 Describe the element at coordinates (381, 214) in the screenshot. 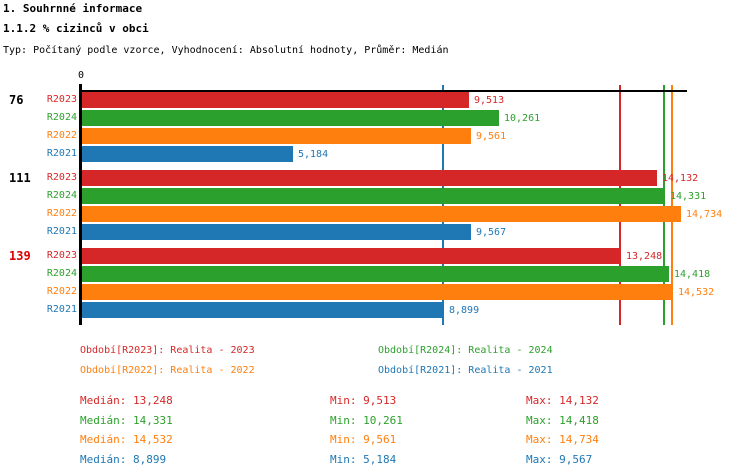

I see `bar-111-R2022` at that location.